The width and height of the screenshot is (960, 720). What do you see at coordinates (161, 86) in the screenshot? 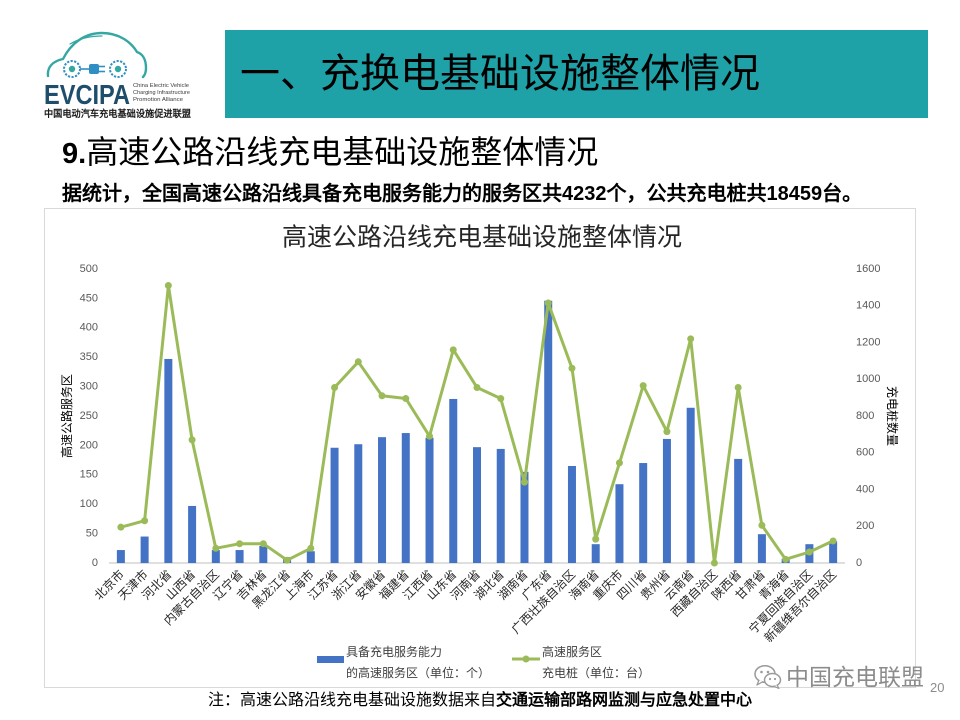
I see `logo-english-line: China Electric Vehicle` at bounding box center [161, 86].